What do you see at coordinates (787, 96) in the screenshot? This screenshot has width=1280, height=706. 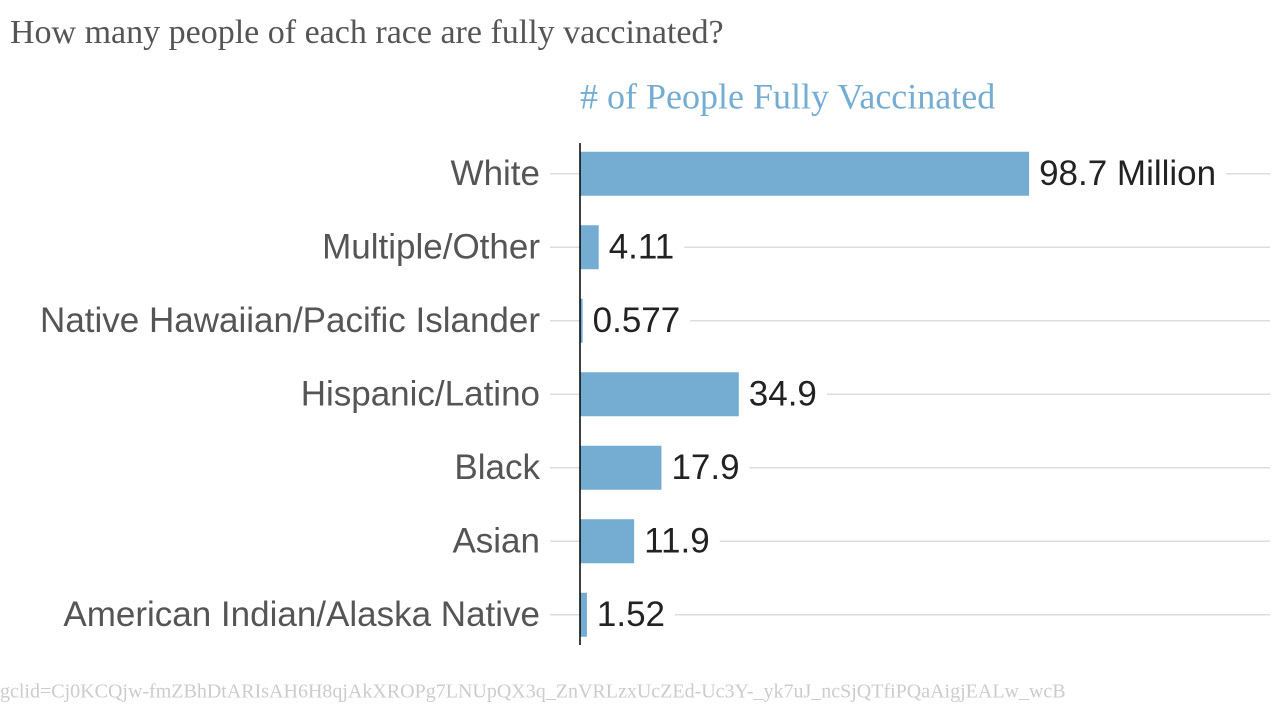 I see `chart-subtitle: # of People Fully Vaccinated` at bounding box center [787, 96].